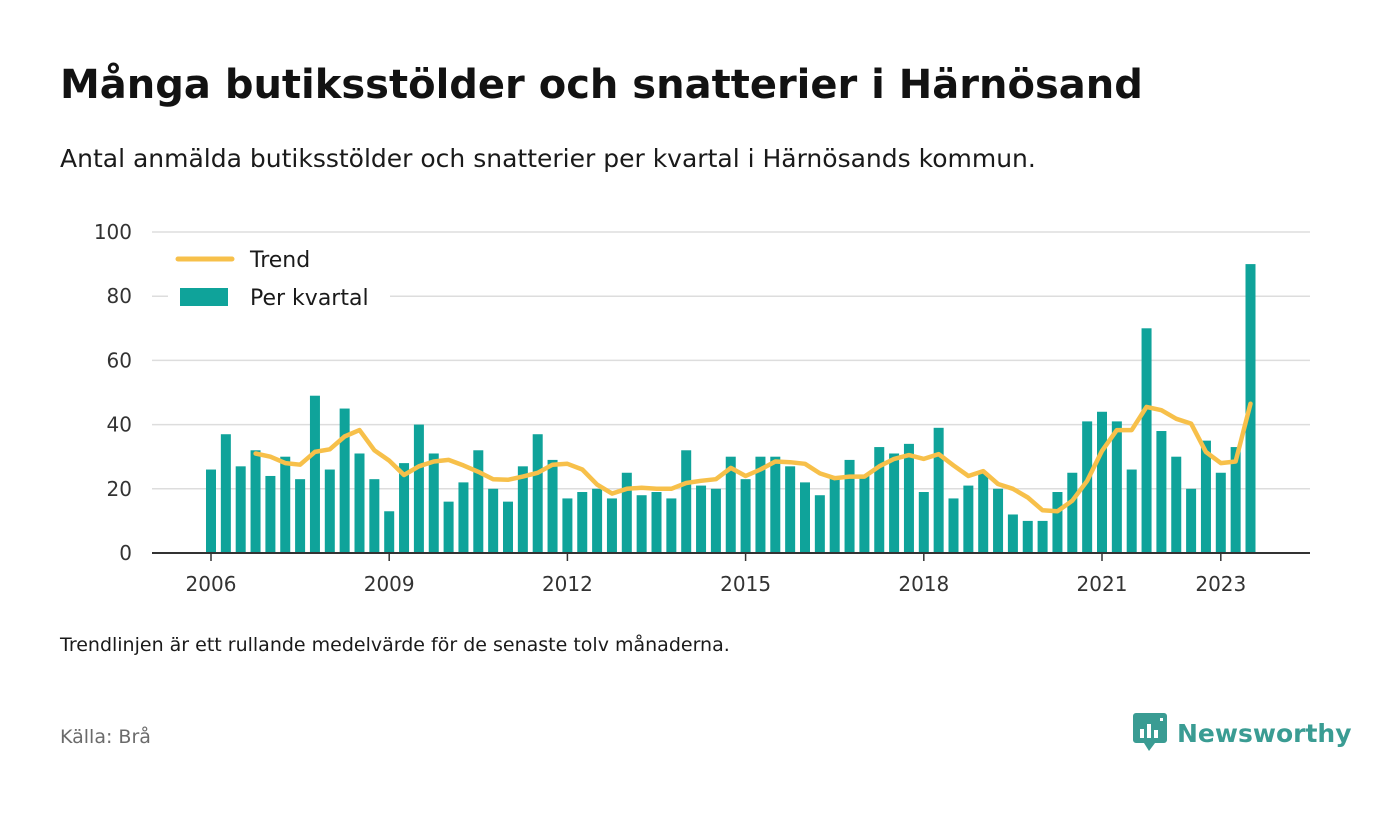  Describe the element at coordinates (113, 232) in the screenshot. I see `y-tick-label: 100` at that location.